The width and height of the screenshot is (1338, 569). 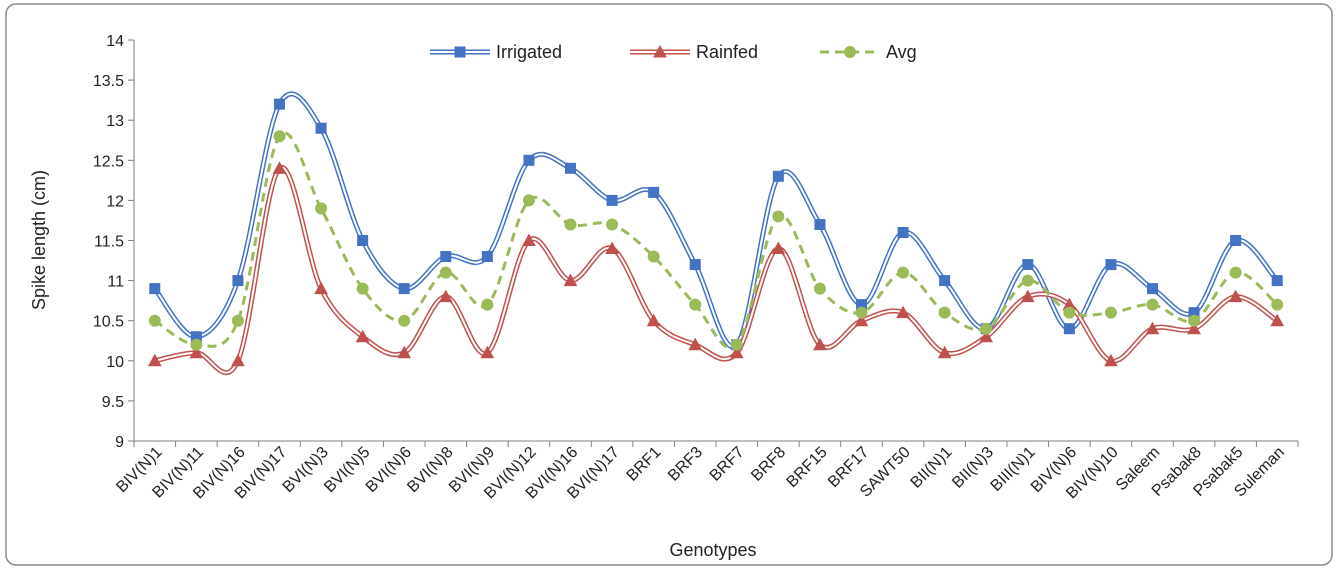 What do you see at coordinates (901, 52) in the screenshot?
I see `legend-avg-label: Avg` at bounding box center [901, 52].